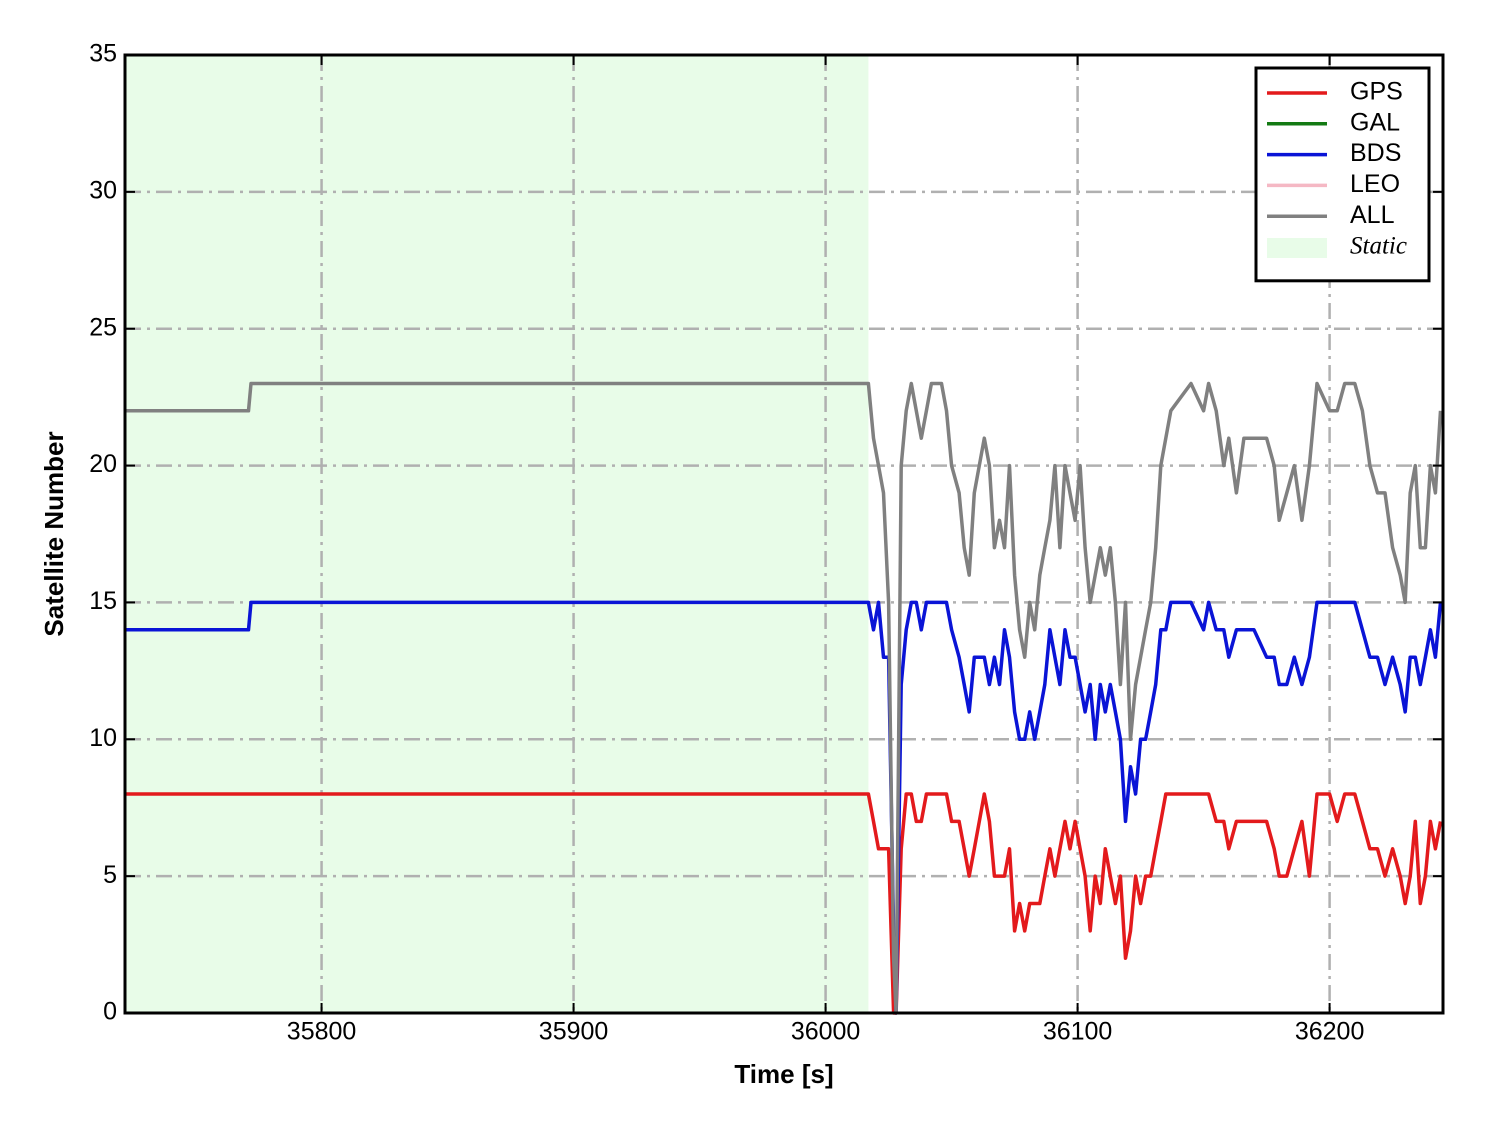 This screenshot has width=1488, height=1133. I want to click on legend-label: Static, so click(1378, 246).